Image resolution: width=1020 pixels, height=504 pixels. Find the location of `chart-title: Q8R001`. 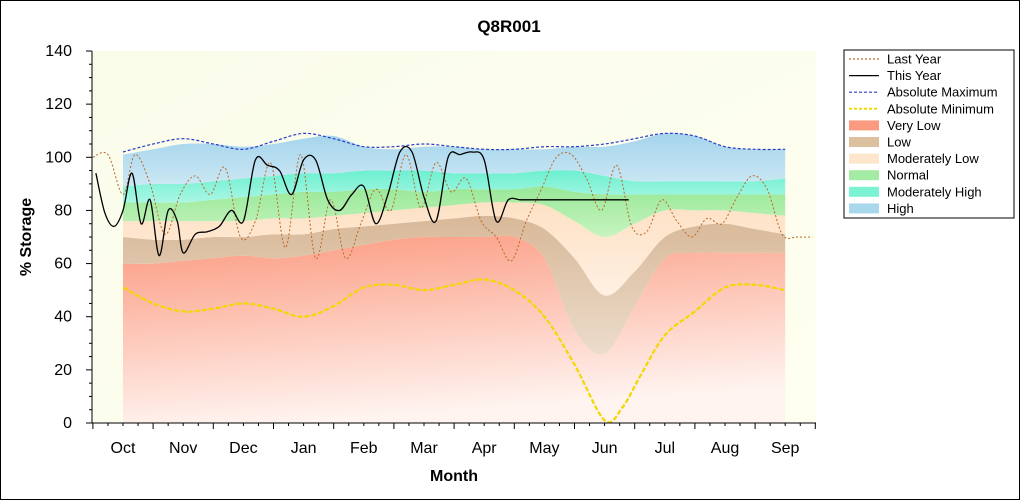

chart-title: Q8R001 is located at coordinates (508, 26).